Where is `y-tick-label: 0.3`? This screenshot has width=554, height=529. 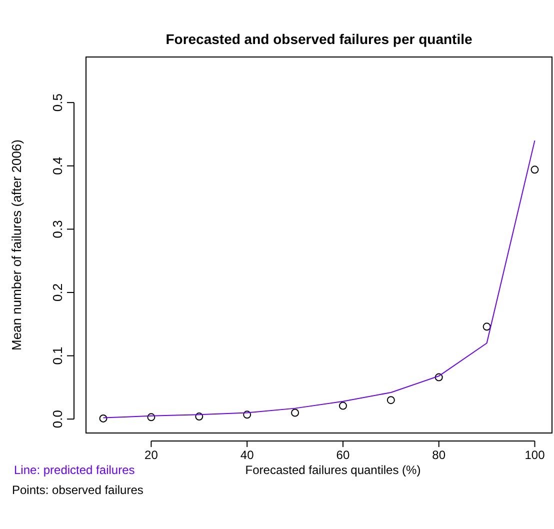
y-tick-label: 0.3 is located at coordinates (57, 229).